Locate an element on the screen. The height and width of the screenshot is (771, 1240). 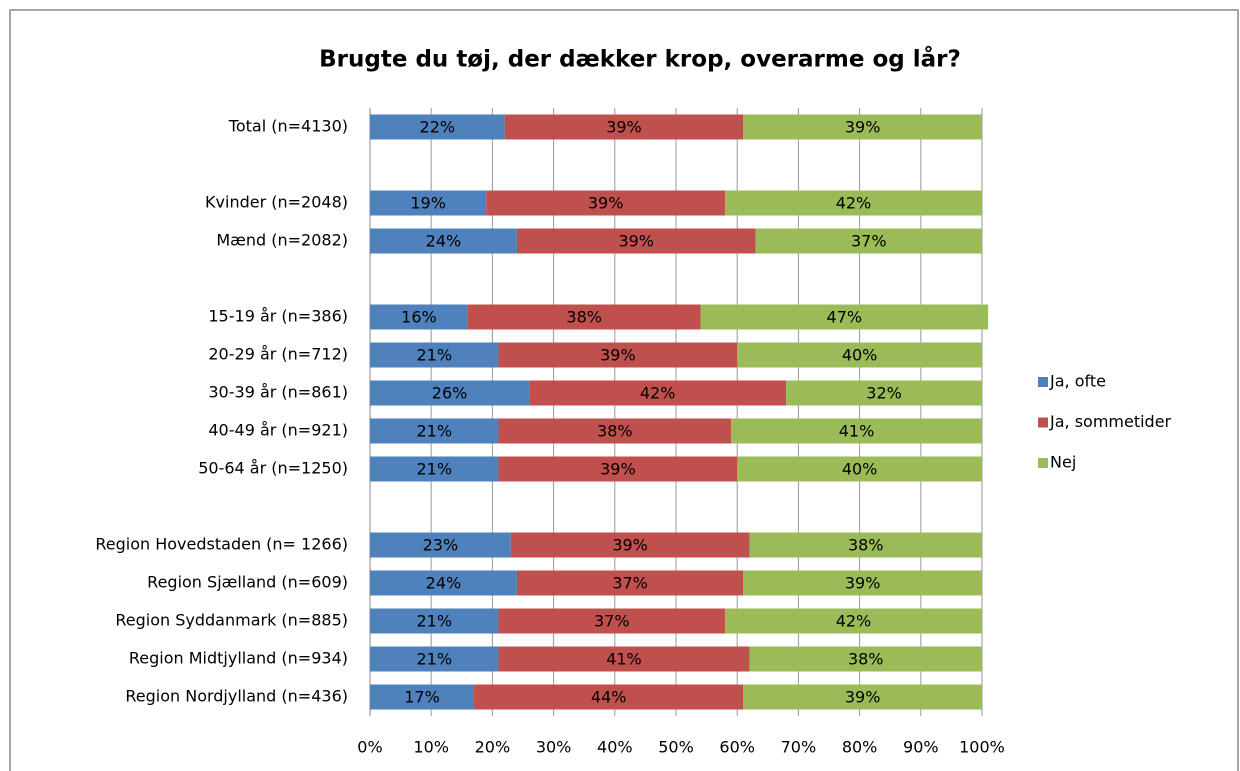
x-tick-label: 100% is located at coordinates (982, 747).